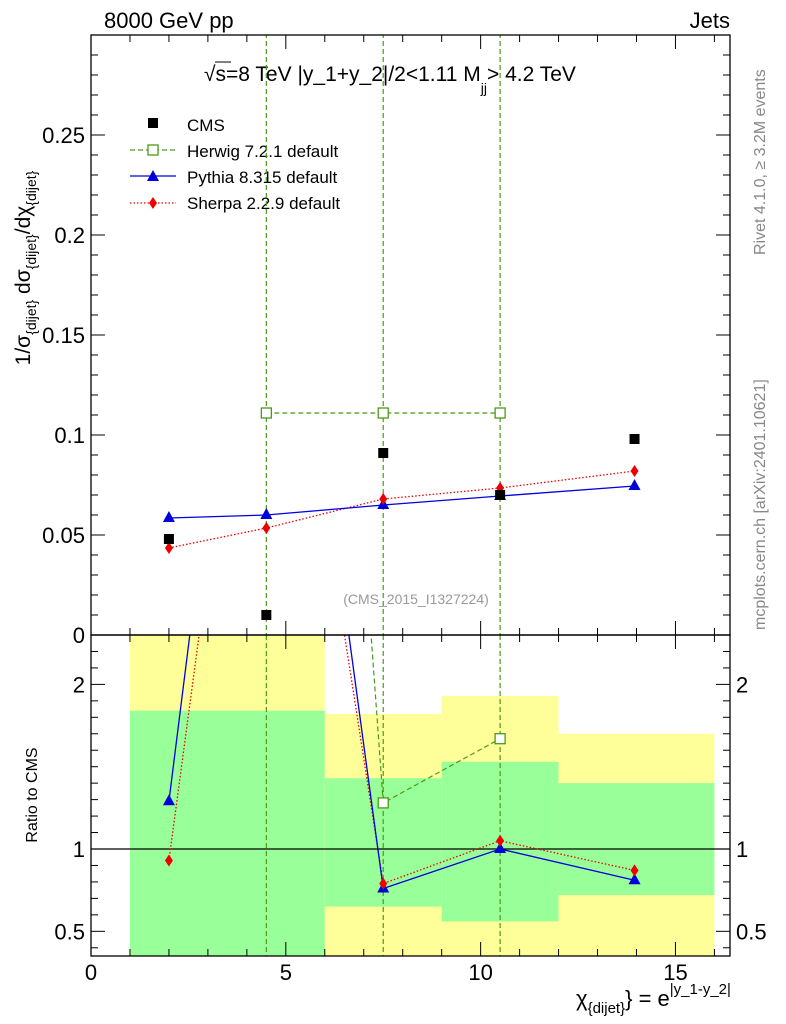 The width and height of the screenshot is (786, 1024). What do you see at coordinates (751, 931) in the screenshot?
I see `ratio-y-tick-label-right: 0.5` at bounding box center [751, 931].